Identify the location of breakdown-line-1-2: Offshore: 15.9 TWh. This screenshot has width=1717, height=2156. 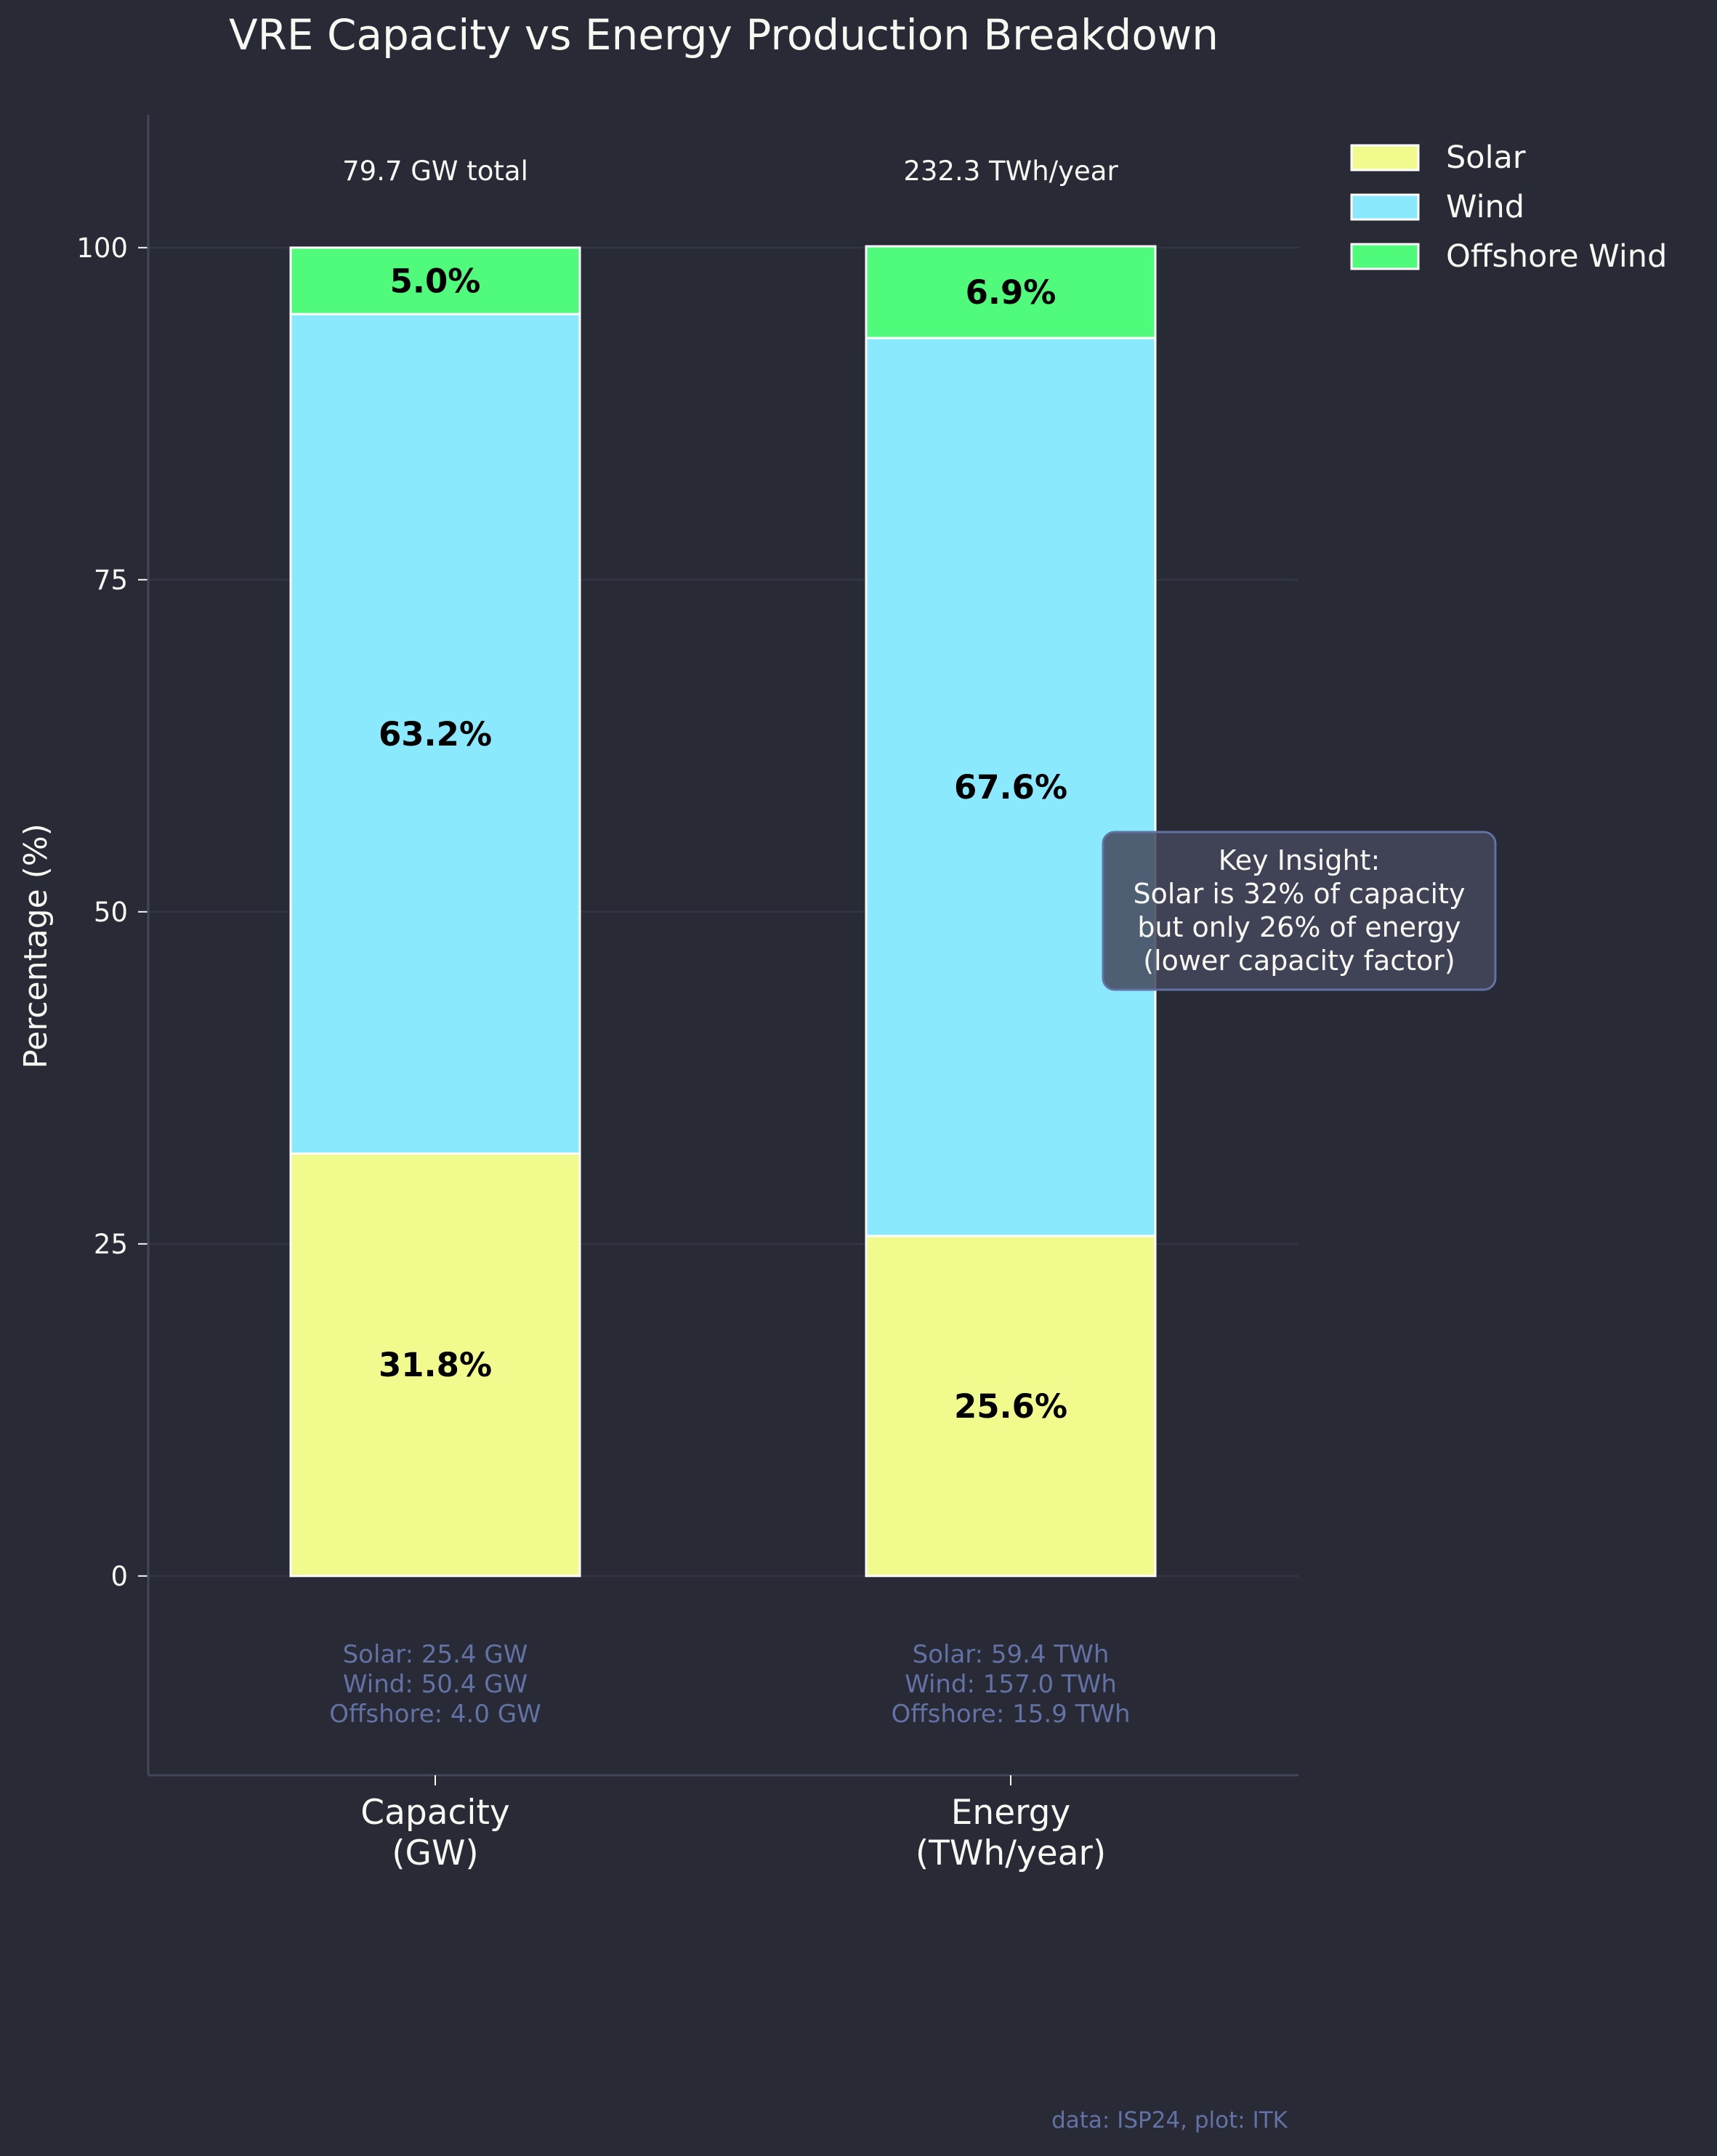
(1010, 1714).